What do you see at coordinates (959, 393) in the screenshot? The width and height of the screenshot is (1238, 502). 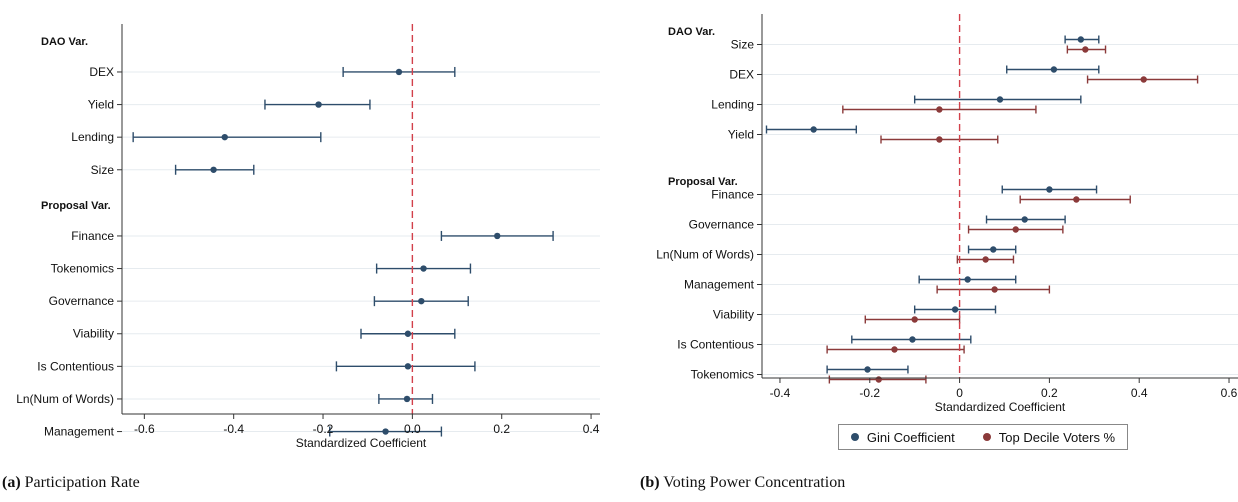 I see `b-xtick-label-2: 0` at bounding box center [959, 393].